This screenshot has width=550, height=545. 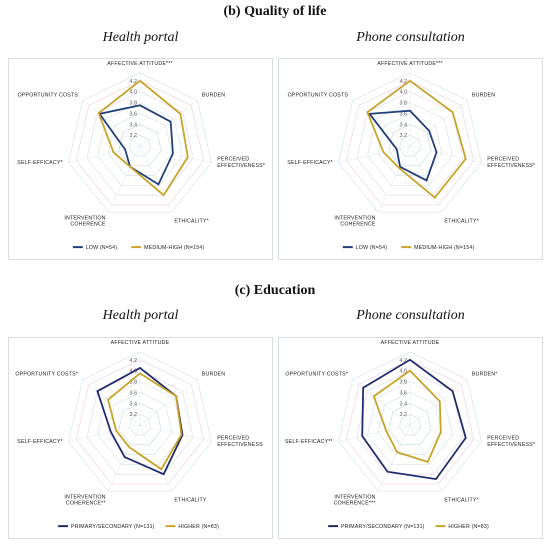 I want to click on axis-label: ETHICALITY, so click(x=190, y=500).